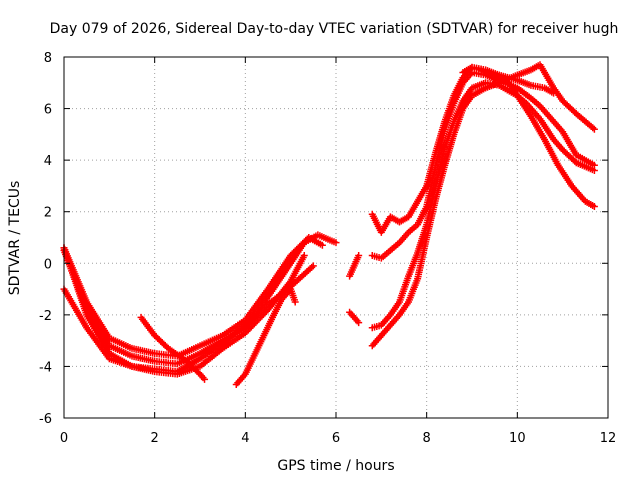 The image size is (640, 480). Describe the element at coordinates (45, 367) in the screenshot. I see `y-tick-label: -4` at that location.